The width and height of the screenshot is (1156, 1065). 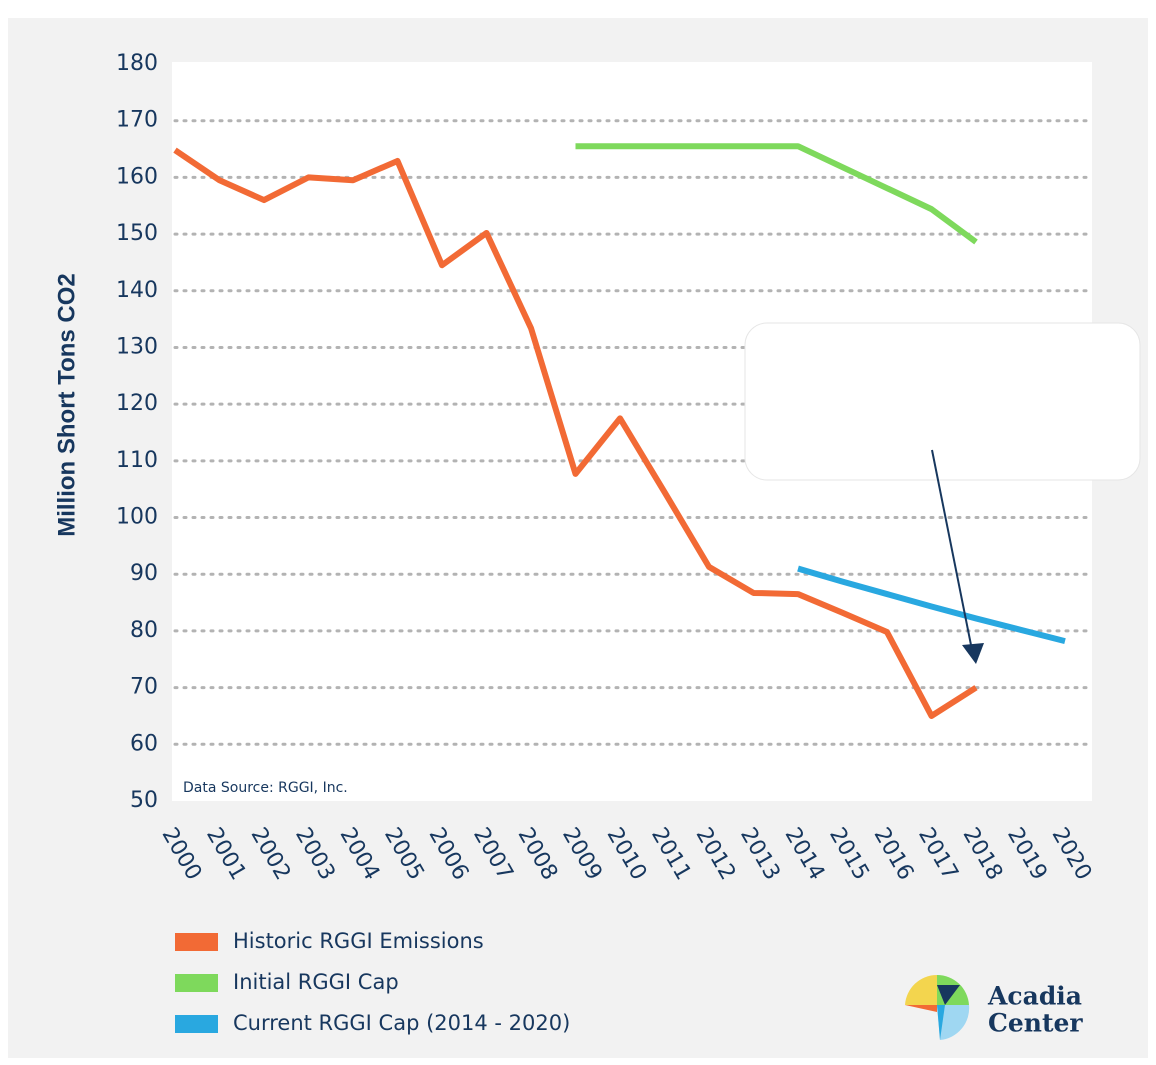 I want to click on annotation, so click(x=942, y=493).